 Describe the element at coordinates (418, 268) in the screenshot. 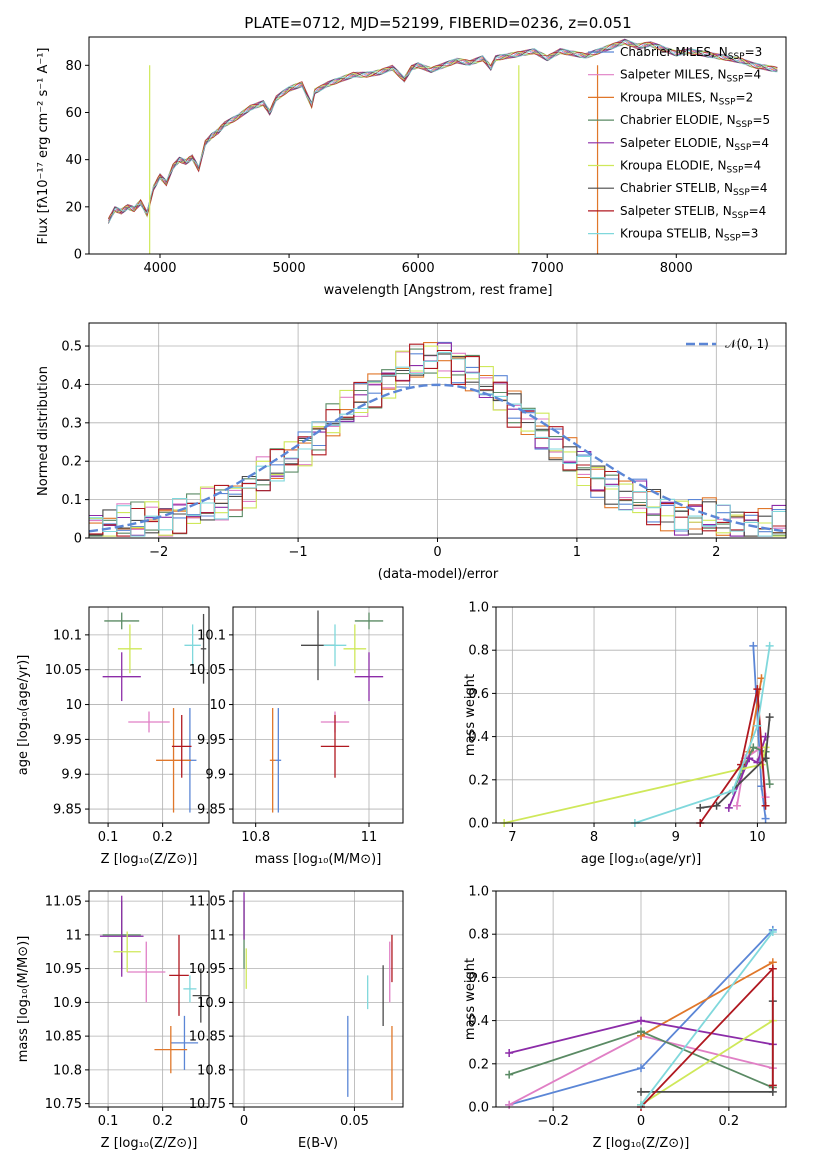

I see `x-tick-label: 6000` at that location.